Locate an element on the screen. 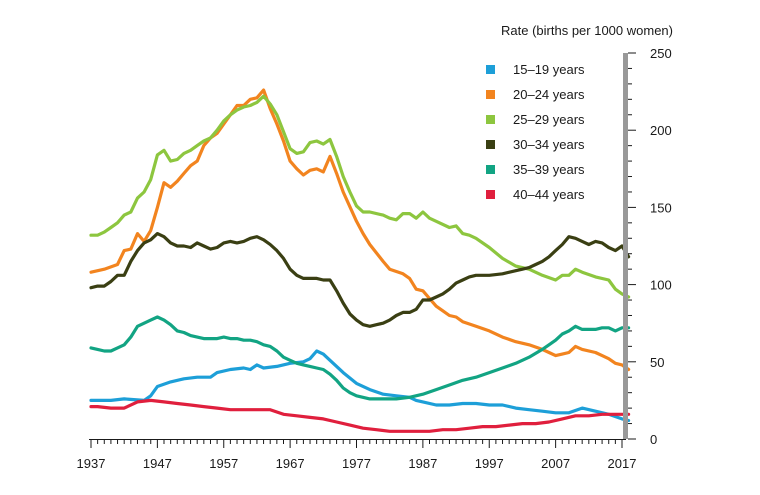  legend-label-4: 35–39 years is located at coordinates (549, 169).